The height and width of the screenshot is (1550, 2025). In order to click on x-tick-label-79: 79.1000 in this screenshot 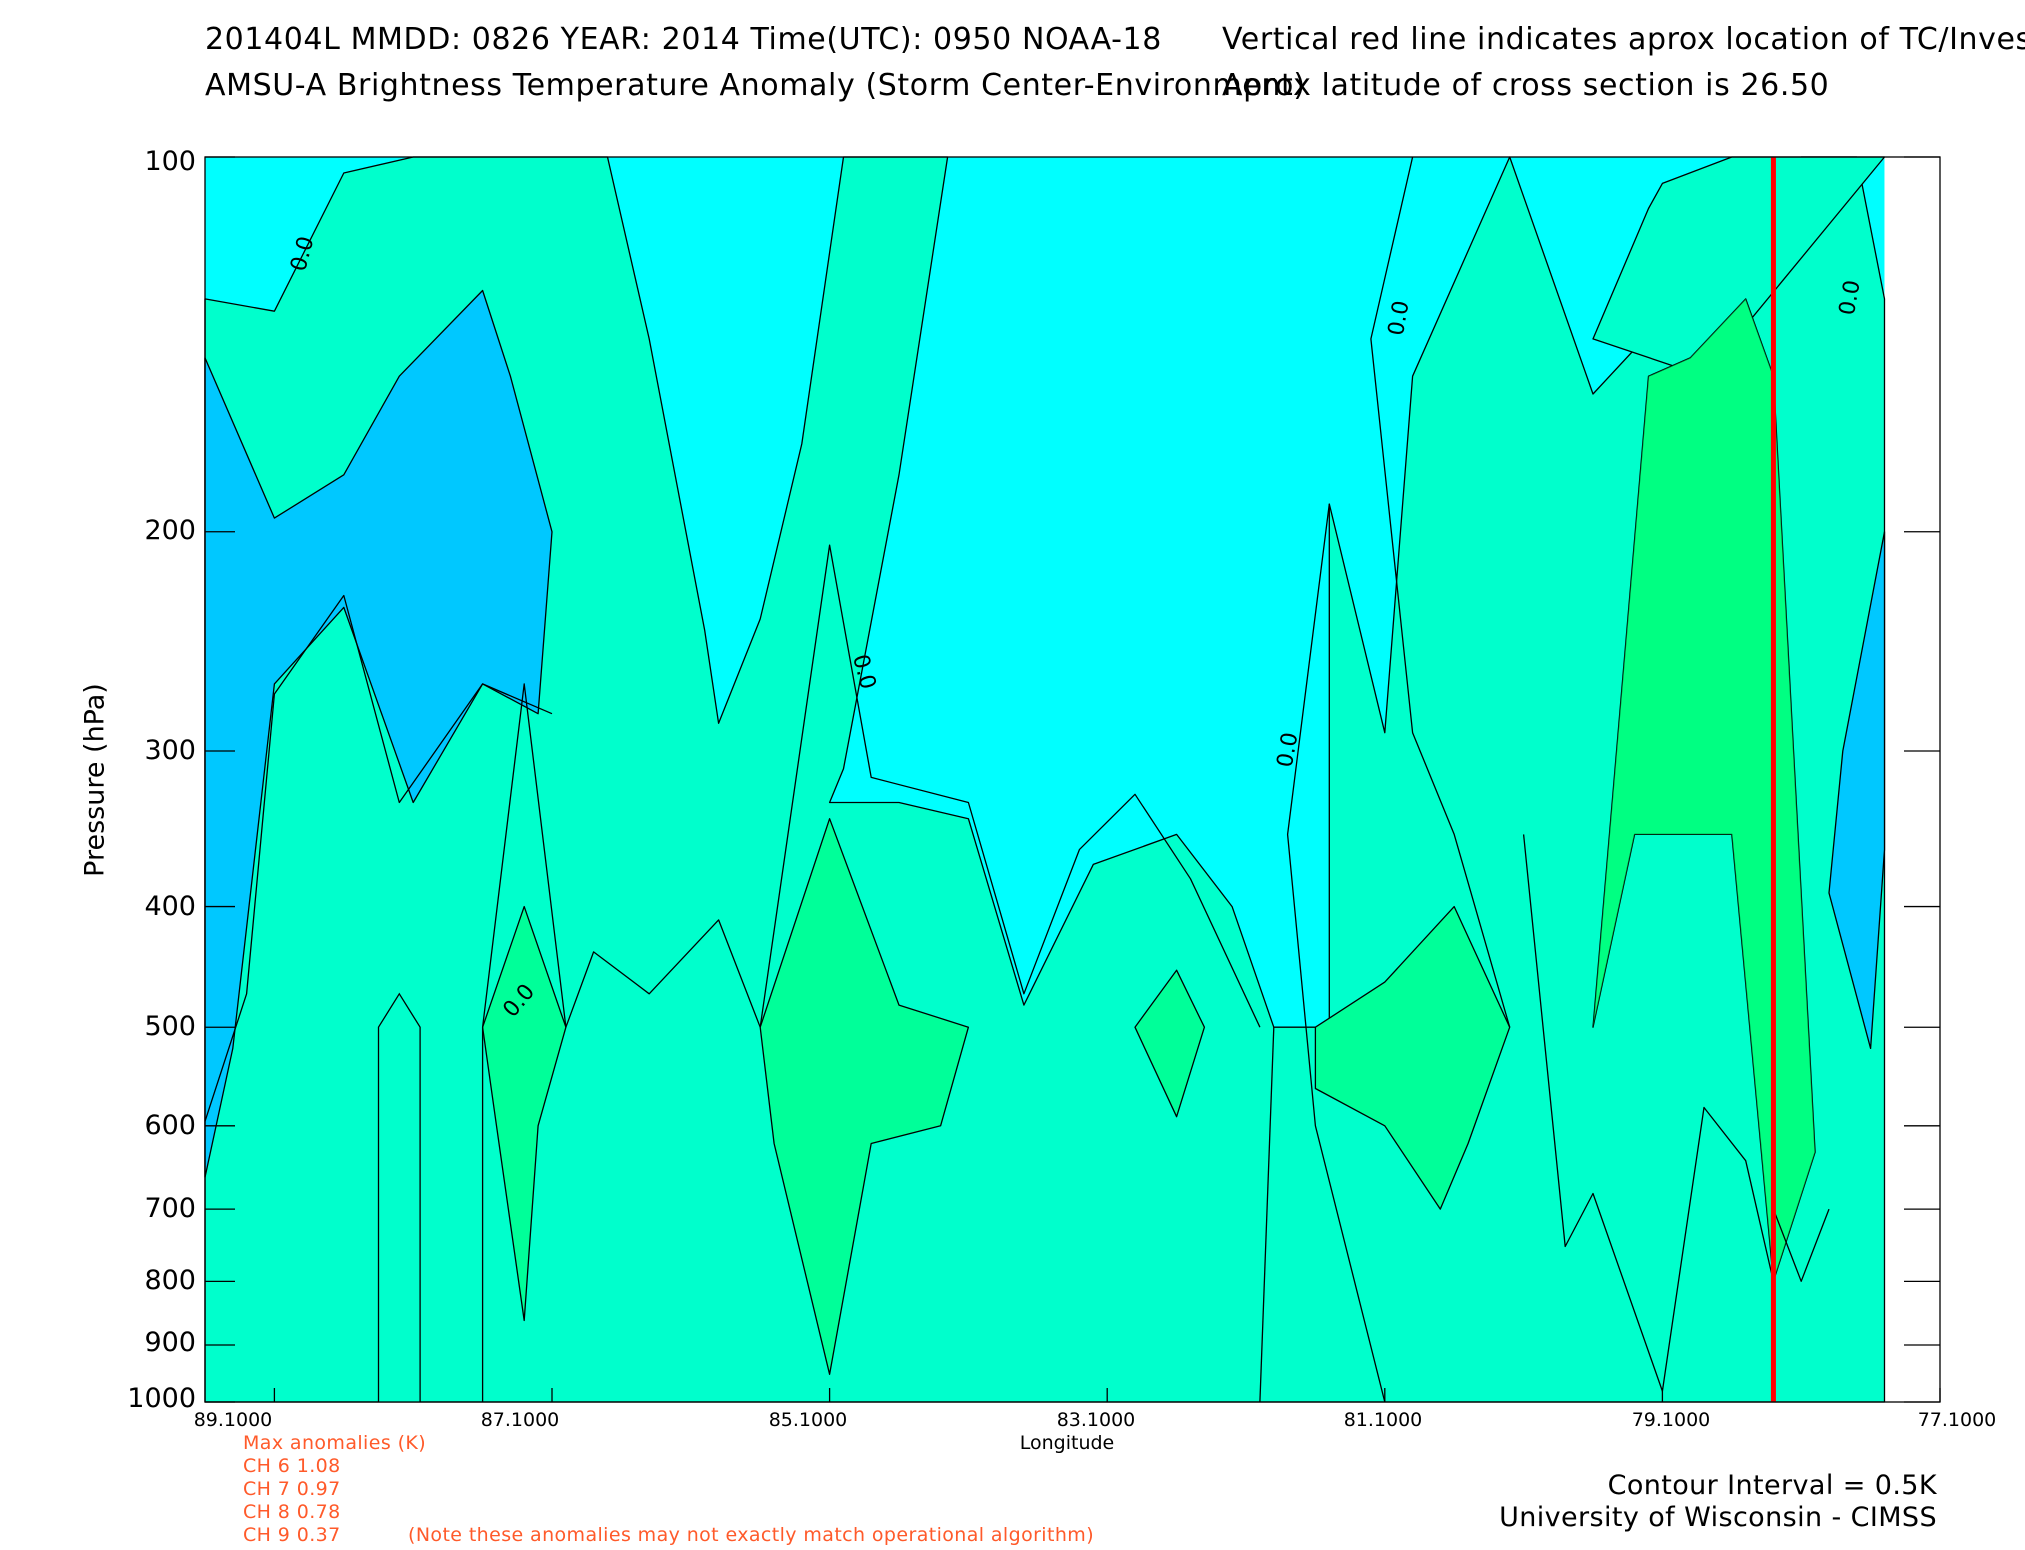, I will do `click(1671, 1420)`.